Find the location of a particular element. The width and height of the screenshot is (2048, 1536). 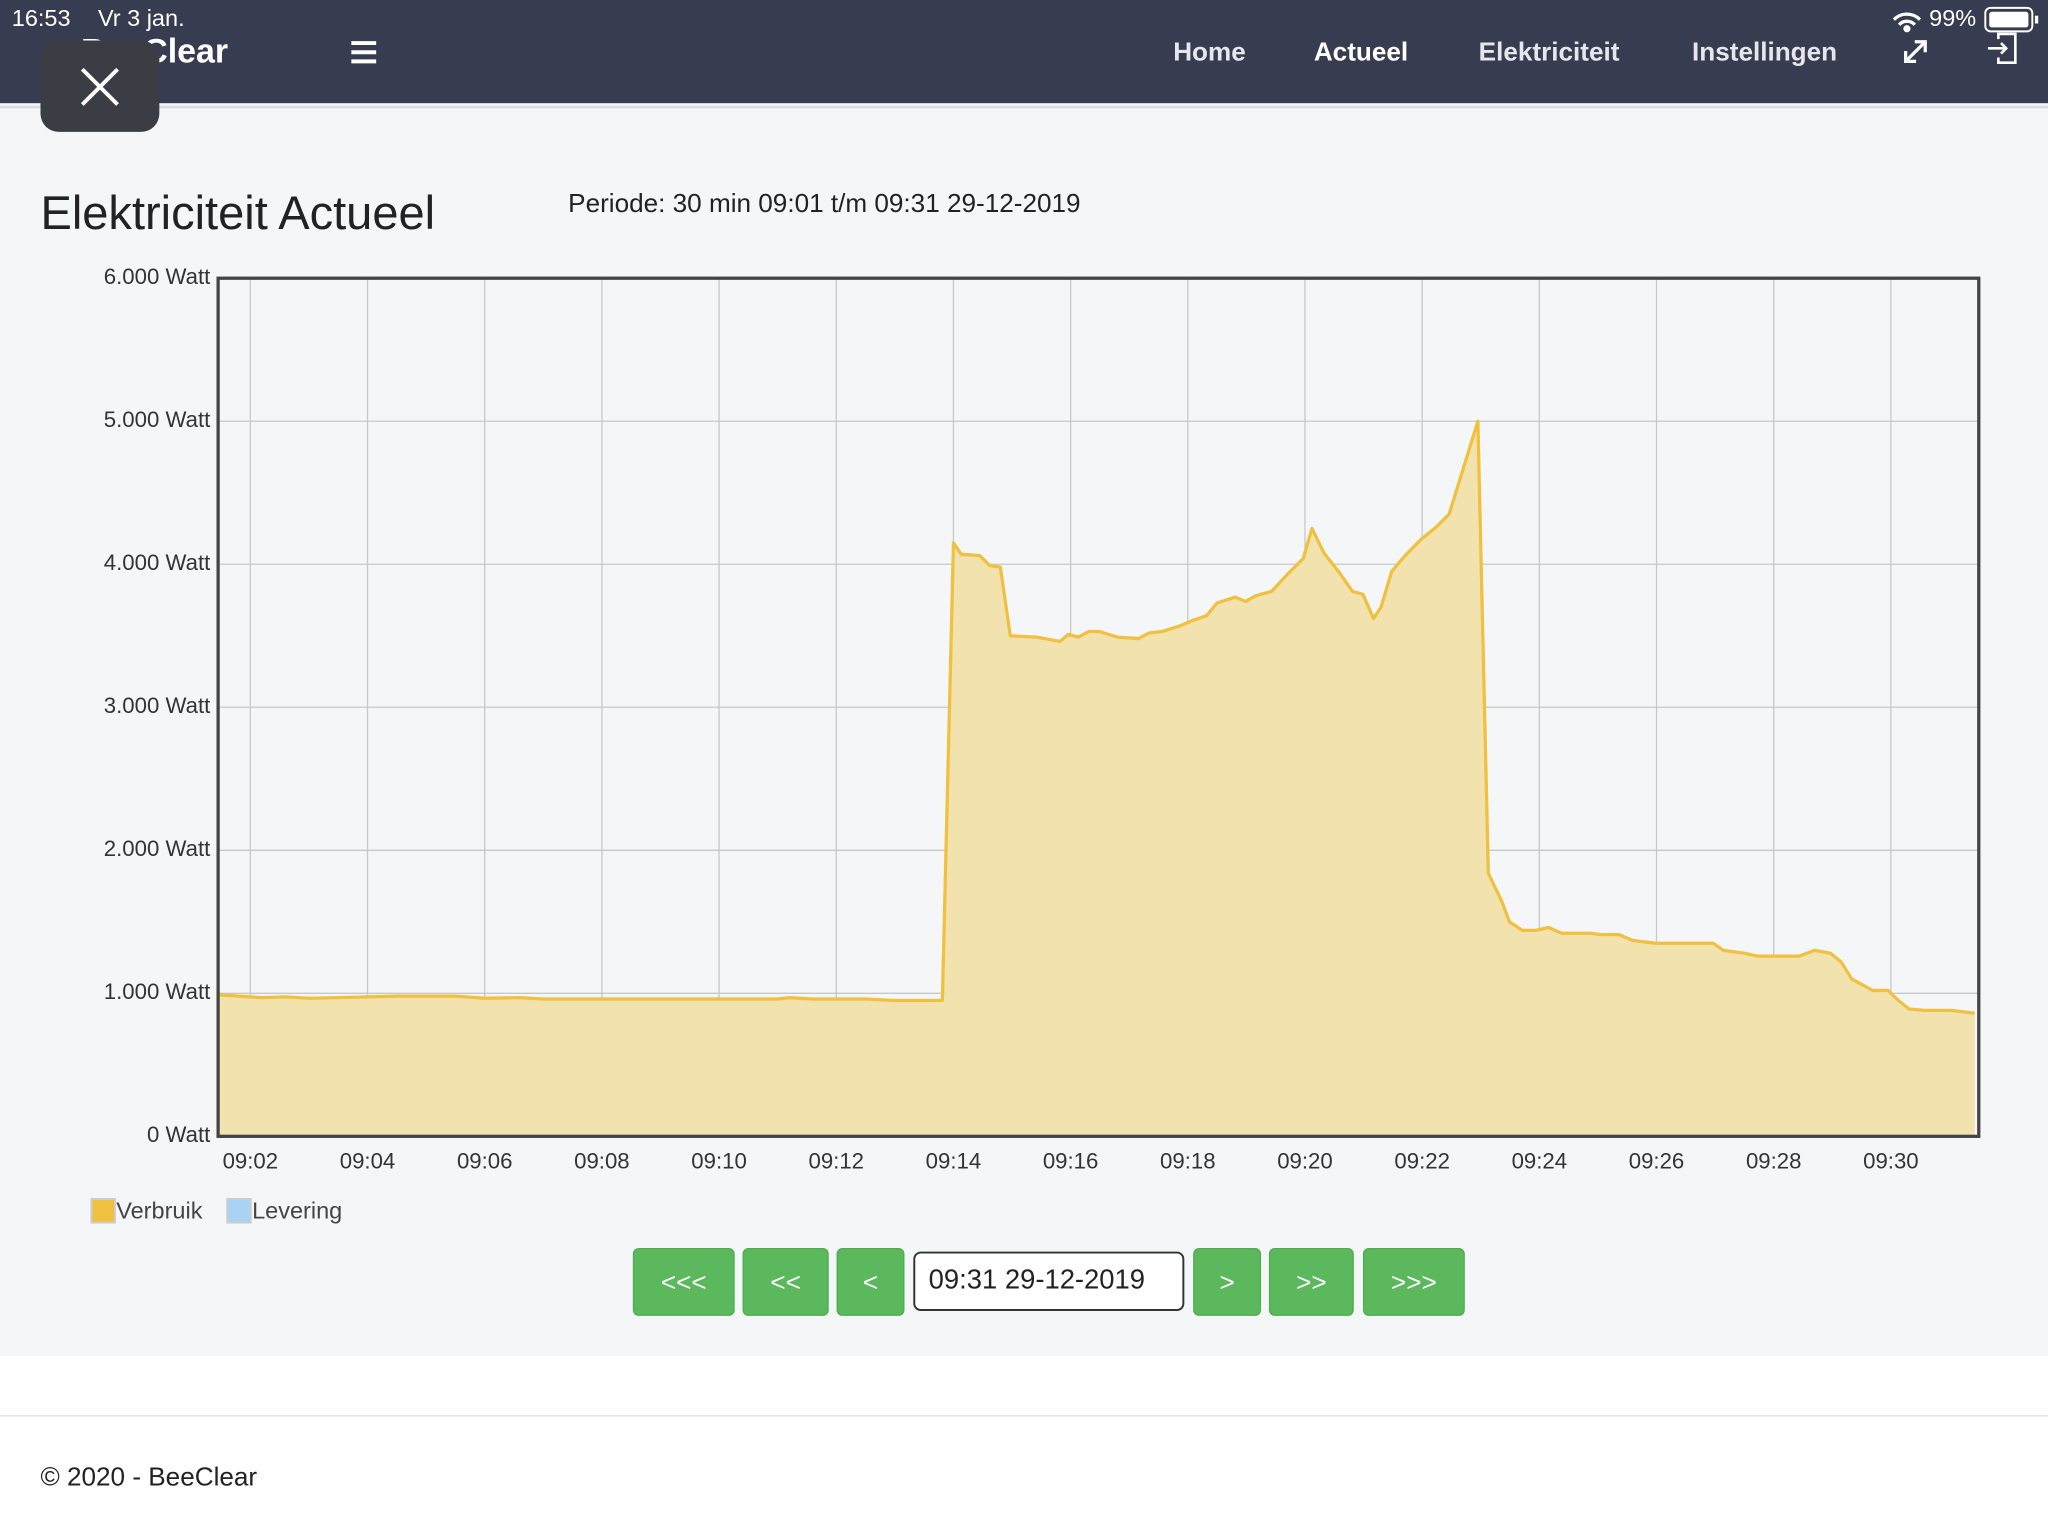

pager-button-label: >>> is located at coordinates (1414, 1282).